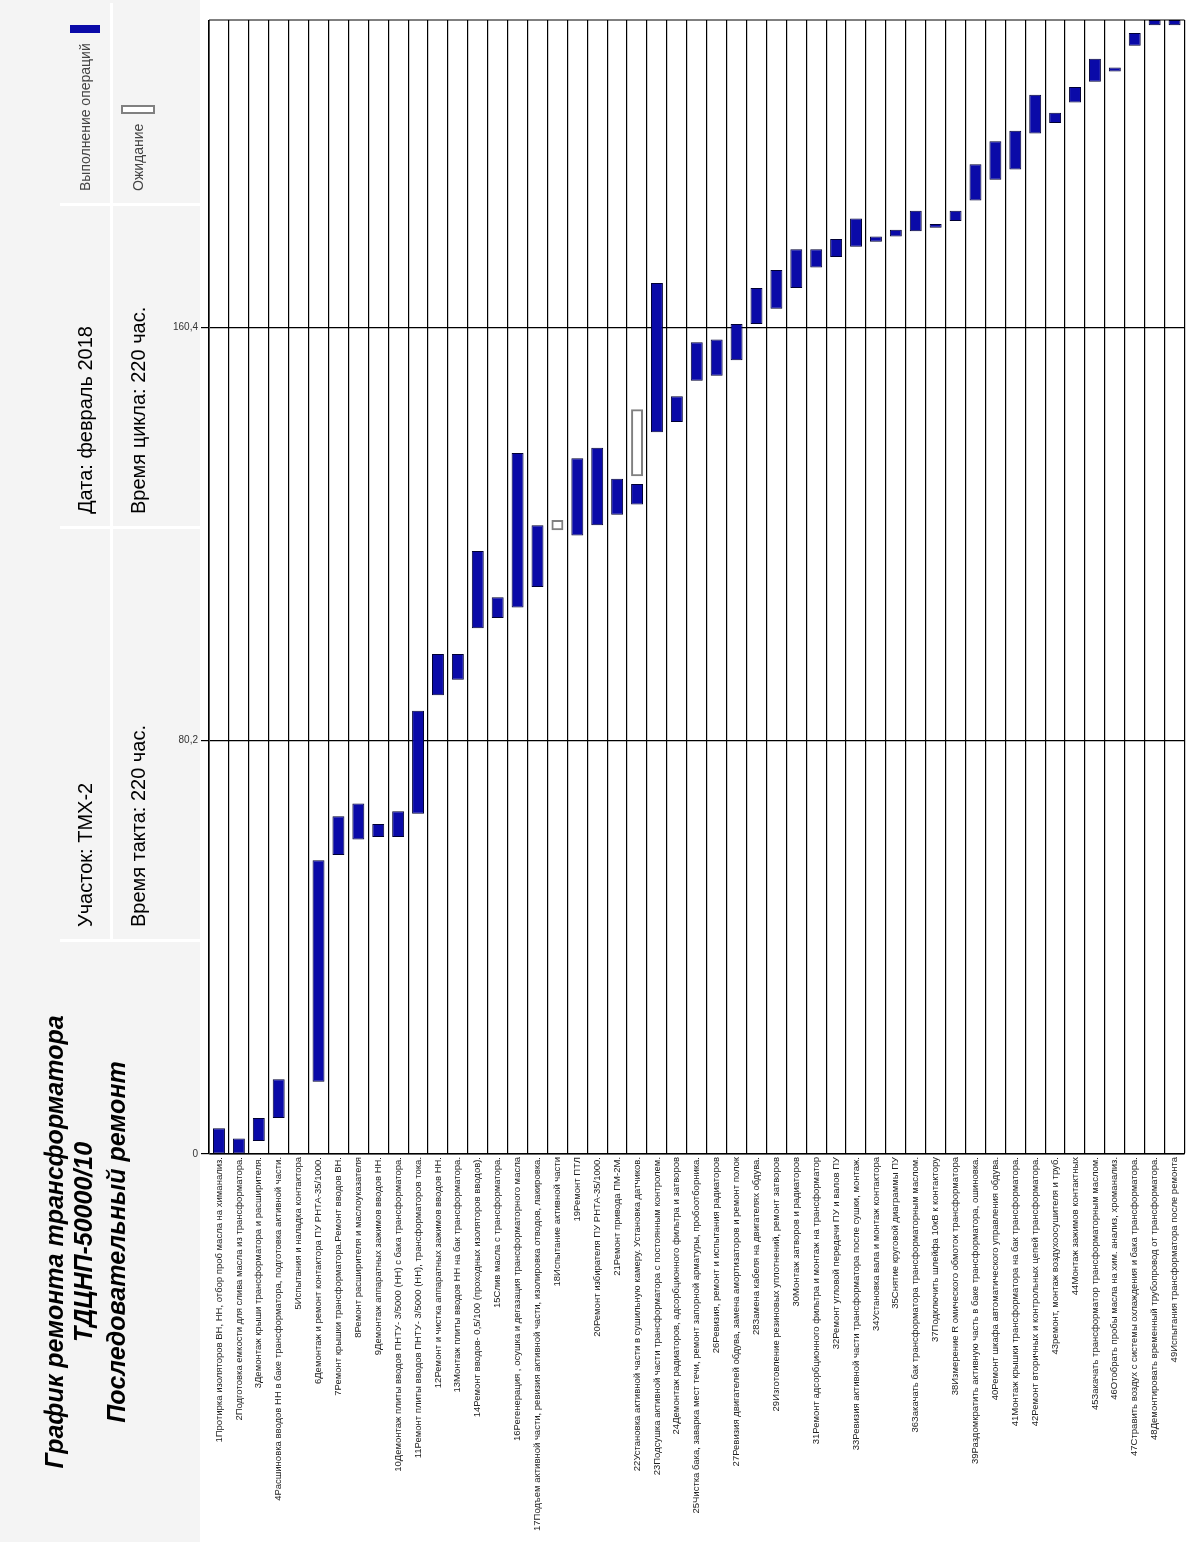 The width and height of the screenshot is (1189, 1542). Describe the element at coordinates (1014, 1291) in the screenshot. I see `x-tick-label: 41Монтаж крышки трансформатора на бак трансформатора.` at that location.